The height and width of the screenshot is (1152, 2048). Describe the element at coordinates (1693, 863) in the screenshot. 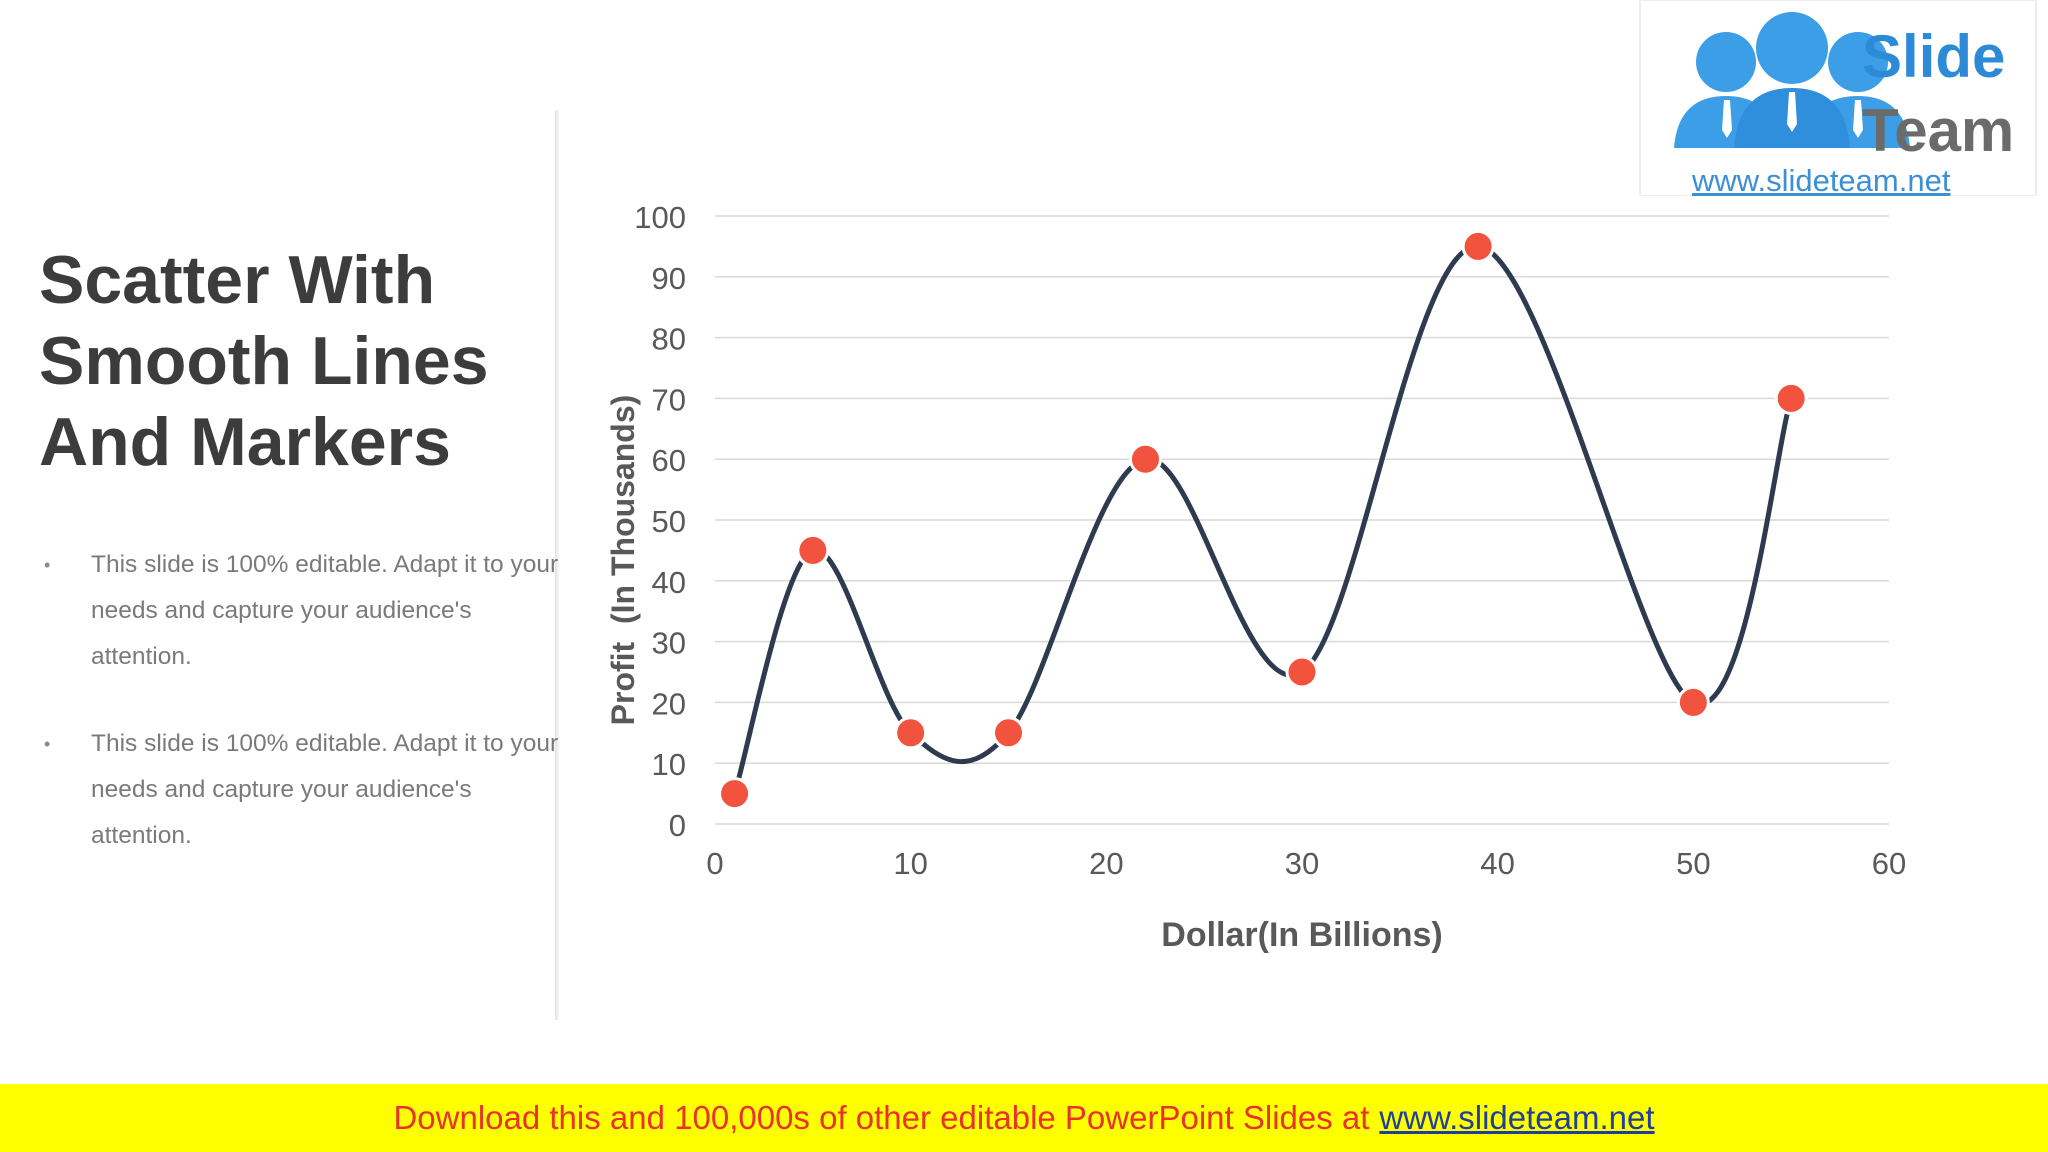

I see `x-tick-label: 50` at that location.